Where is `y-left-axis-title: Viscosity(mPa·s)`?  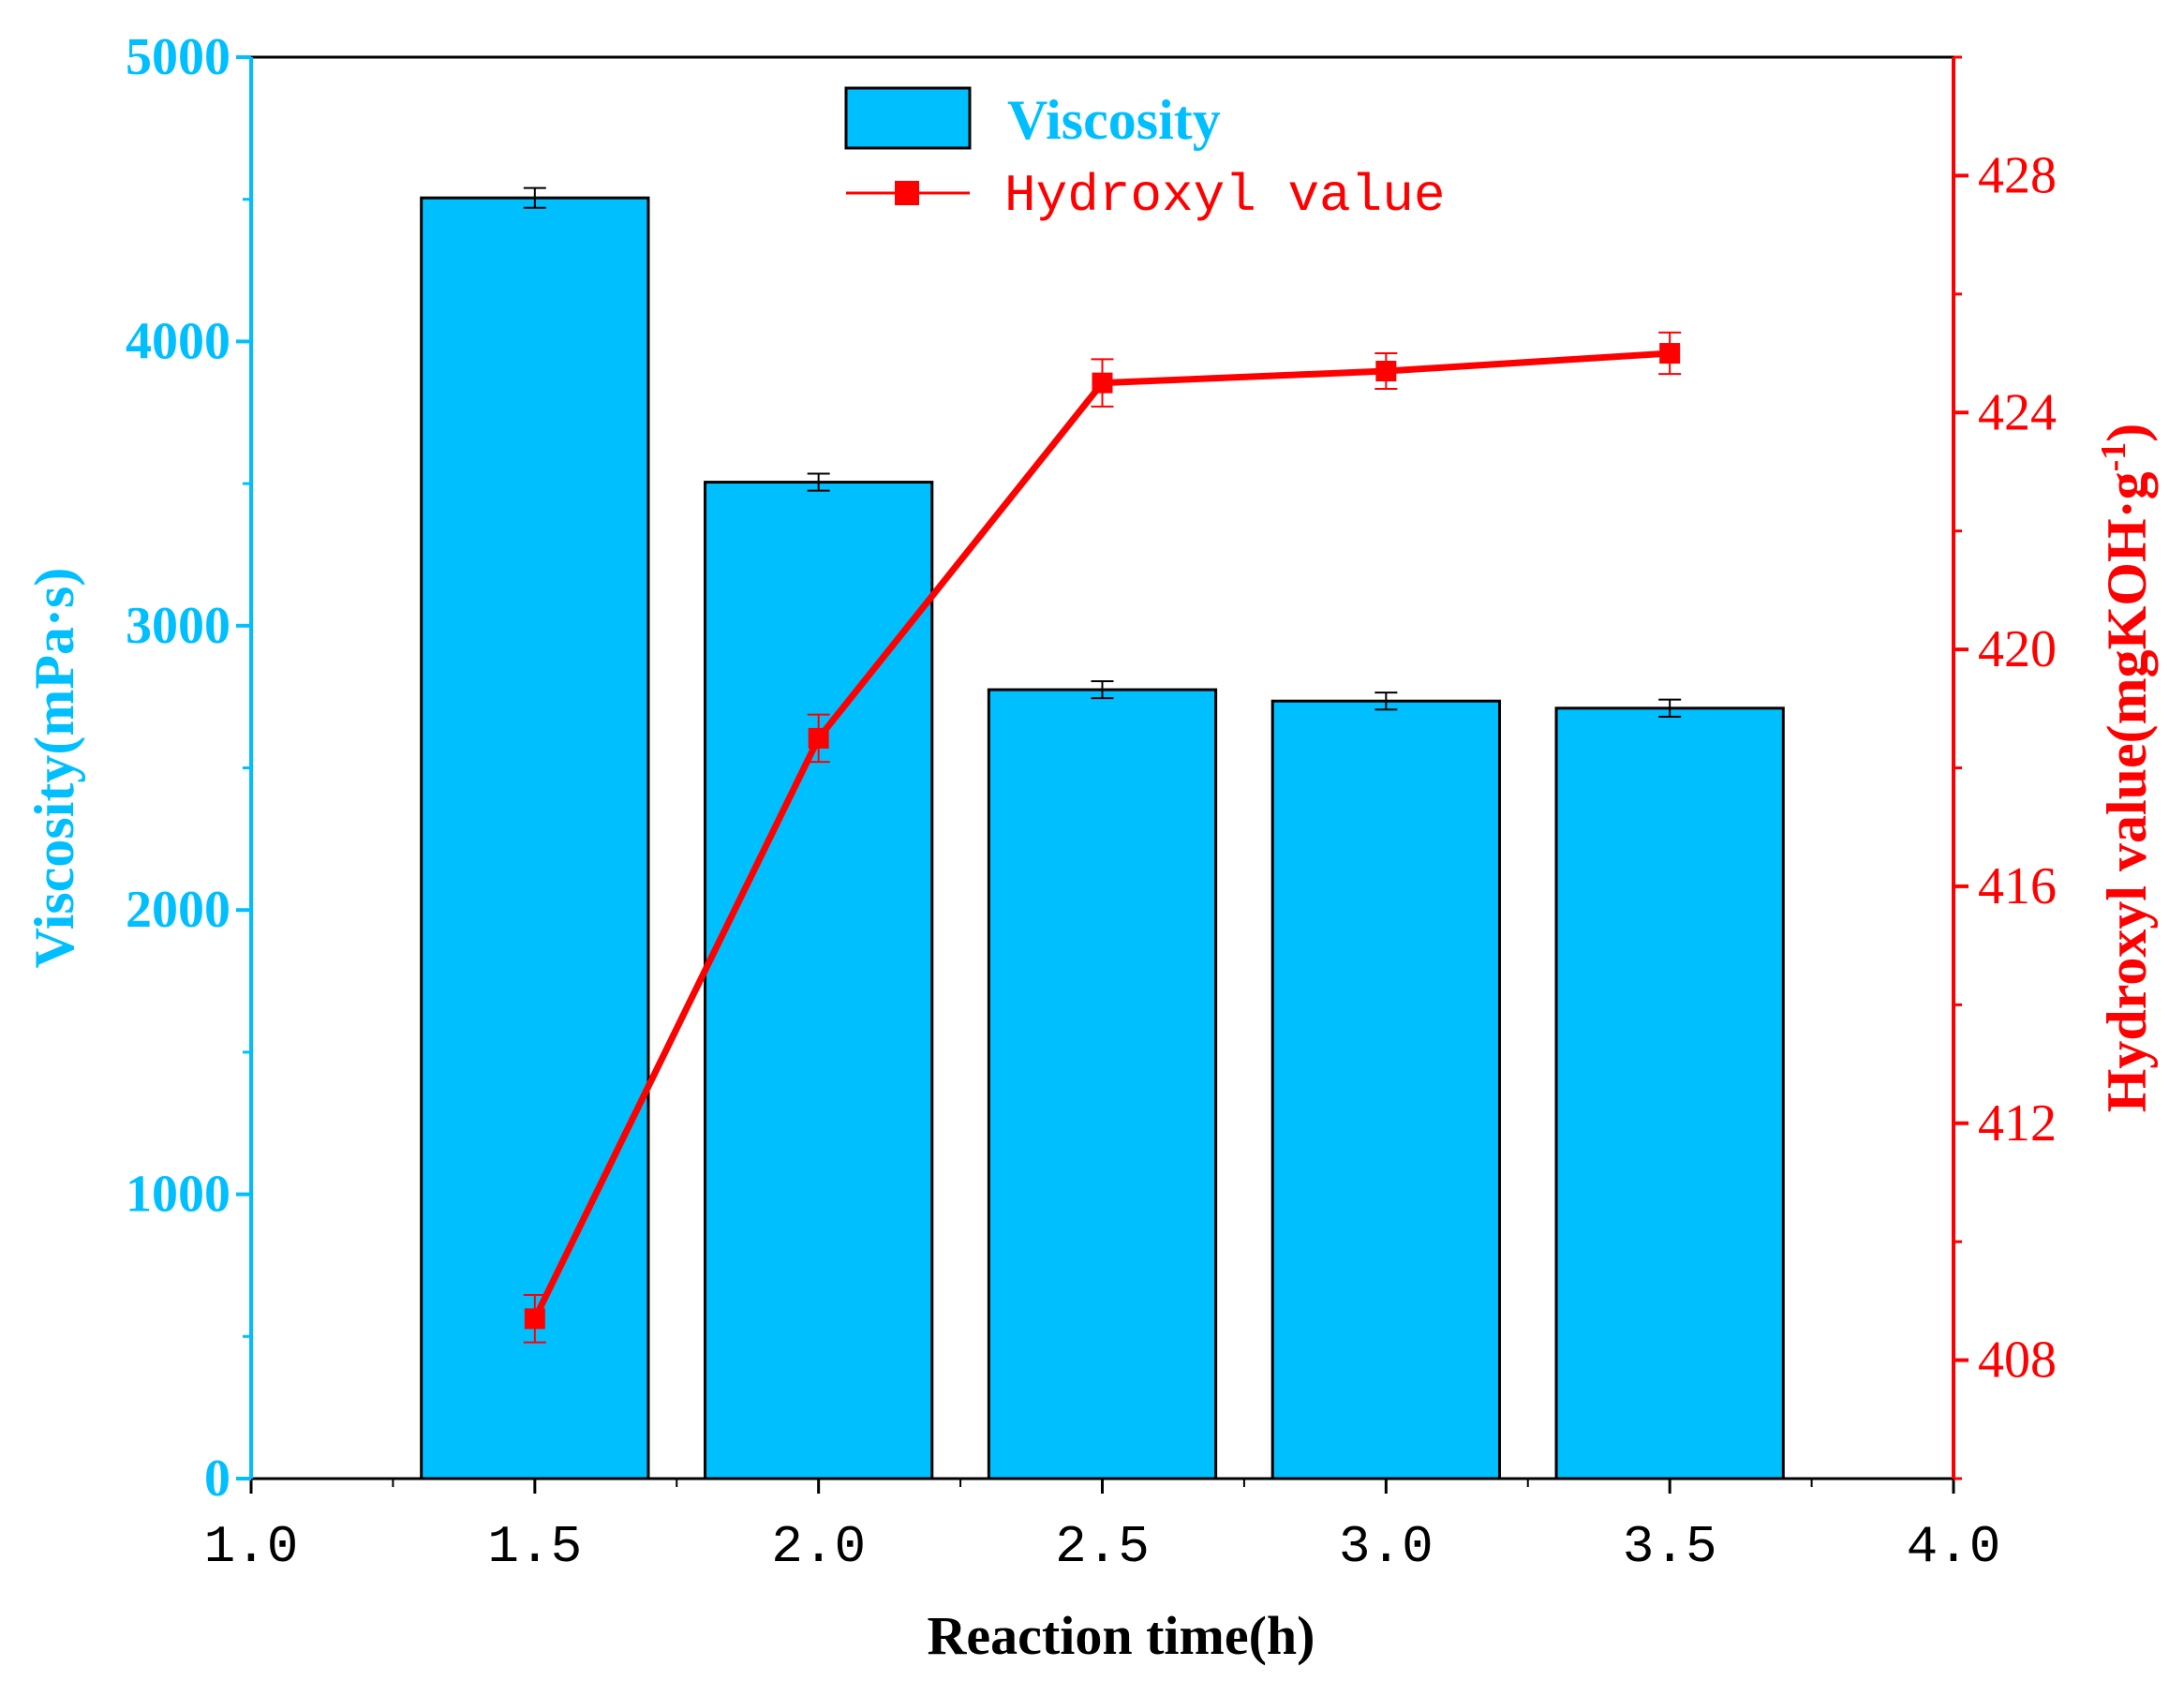
y-left-axis-title: Viscosity(mPa·s) is located at coordinates (54, 768).